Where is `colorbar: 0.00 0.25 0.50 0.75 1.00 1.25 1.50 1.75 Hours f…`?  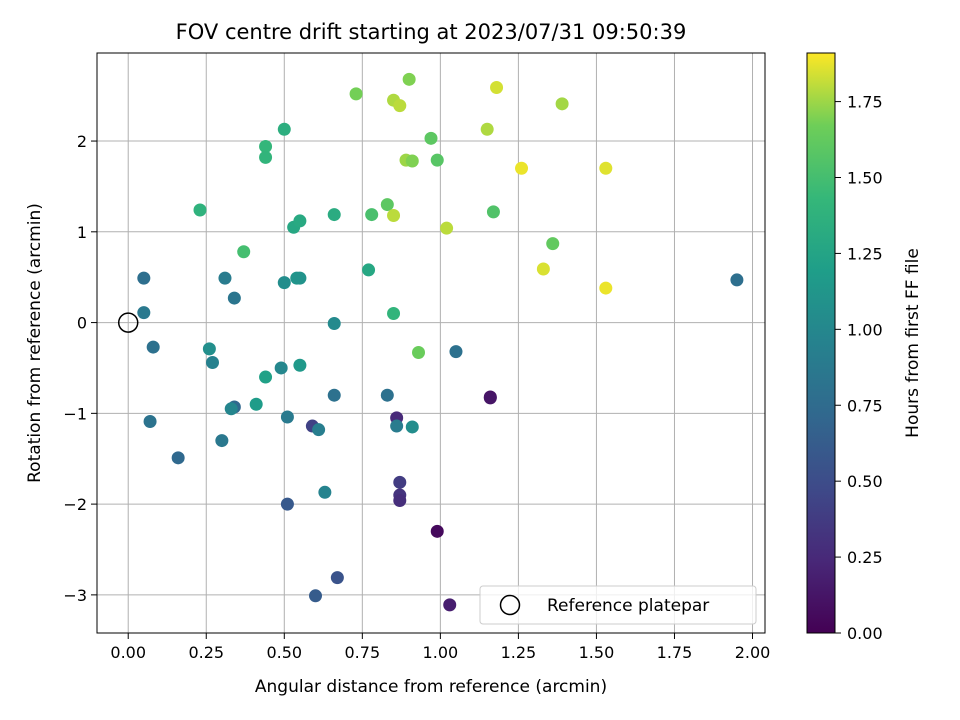
colorbar: 0.00 0.25 0.50 0.75 1.00 1.25 1.50 1.75 Hours f… is located at coordinates (864, 347).